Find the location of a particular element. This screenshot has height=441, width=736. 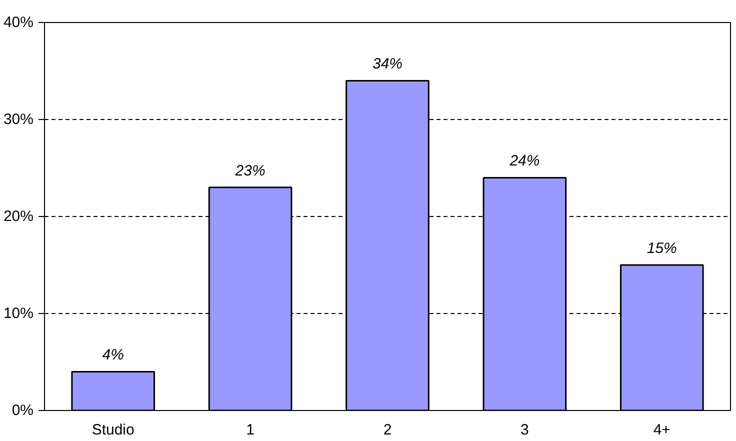

x-tick-label: Studio is located at coordinates (113, 430).